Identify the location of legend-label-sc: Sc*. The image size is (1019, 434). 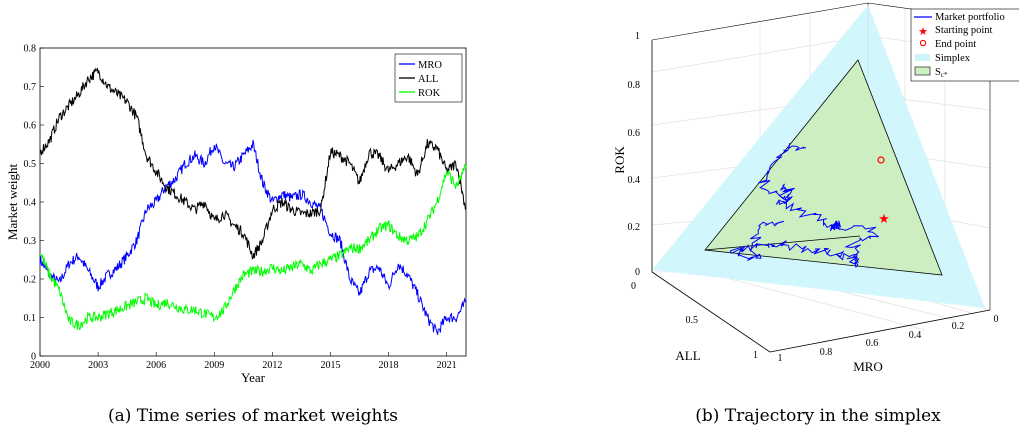
(941, 73).